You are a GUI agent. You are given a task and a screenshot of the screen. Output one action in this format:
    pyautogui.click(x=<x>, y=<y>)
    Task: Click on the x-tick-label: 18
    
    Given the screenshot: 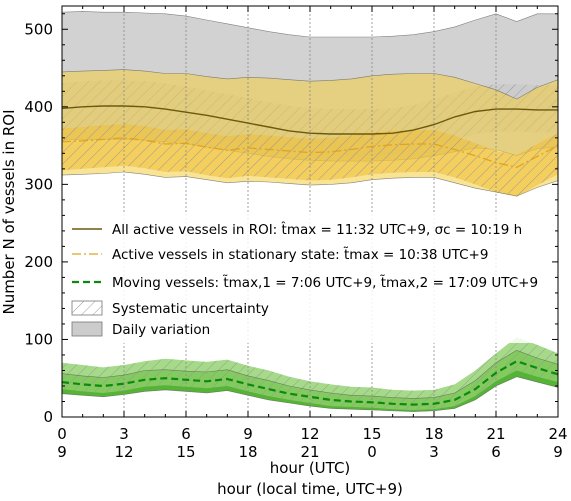 What is the action you would take?
    pyautogui.click(x=433, y=434)
    